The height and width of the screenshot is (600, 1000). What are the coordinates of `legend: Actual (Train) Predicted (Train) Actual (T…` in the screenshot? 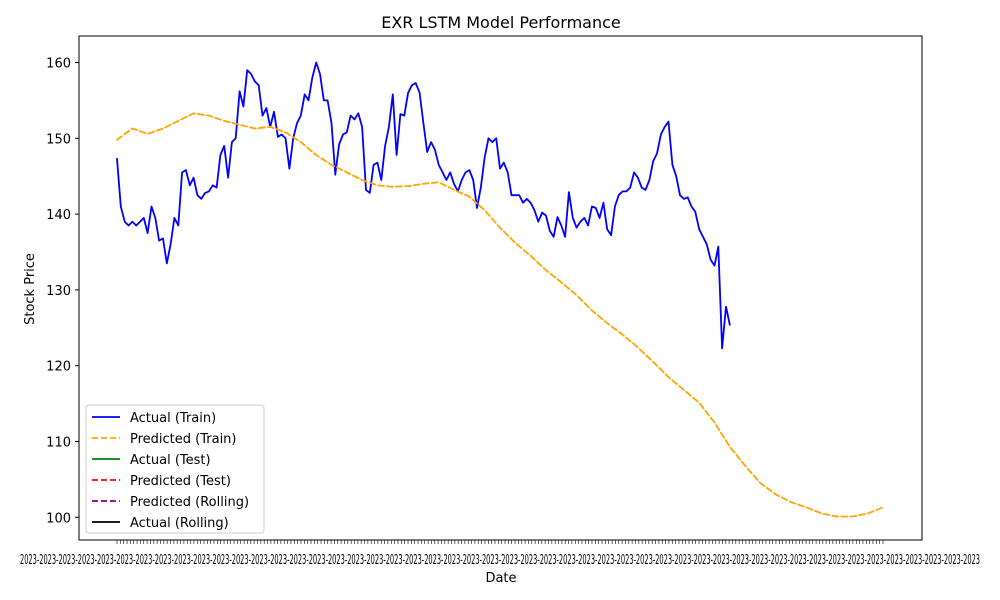 It's located at (175, 469).